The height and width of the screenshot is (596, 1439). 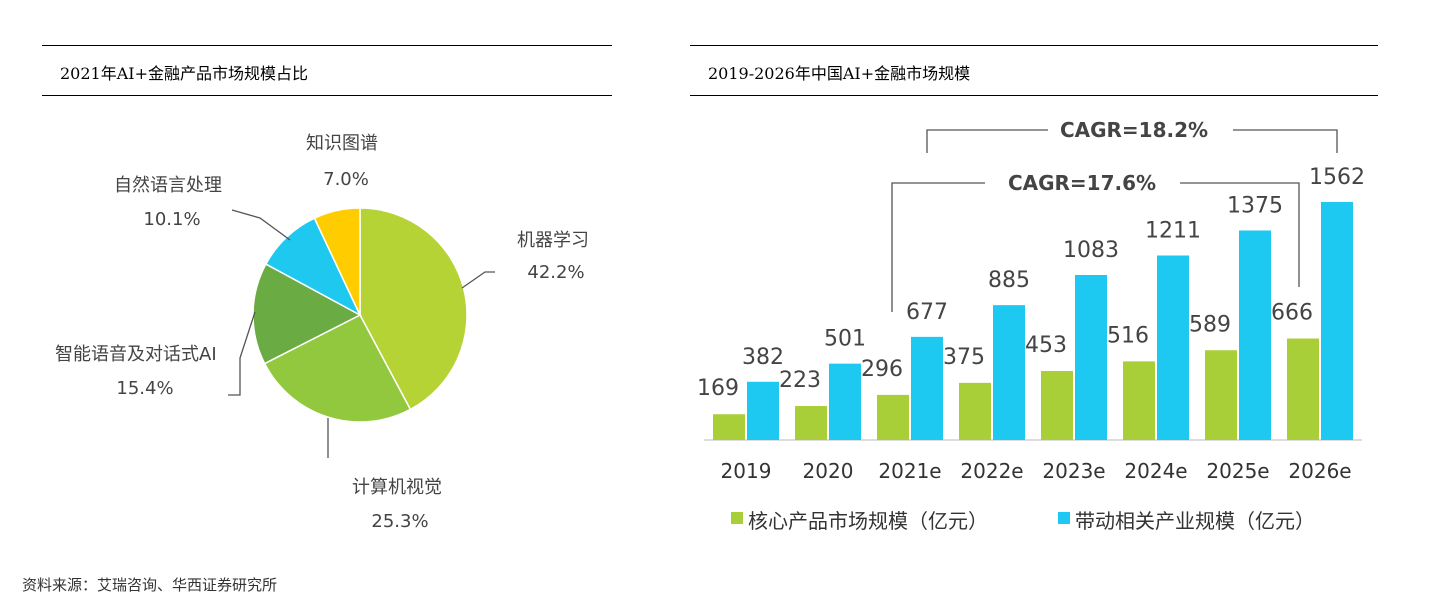 What do you see at coordinates (991, 471) in the screenshot?
I see `x-tick-2022e: 2022e` at bounding box center [991, 471].